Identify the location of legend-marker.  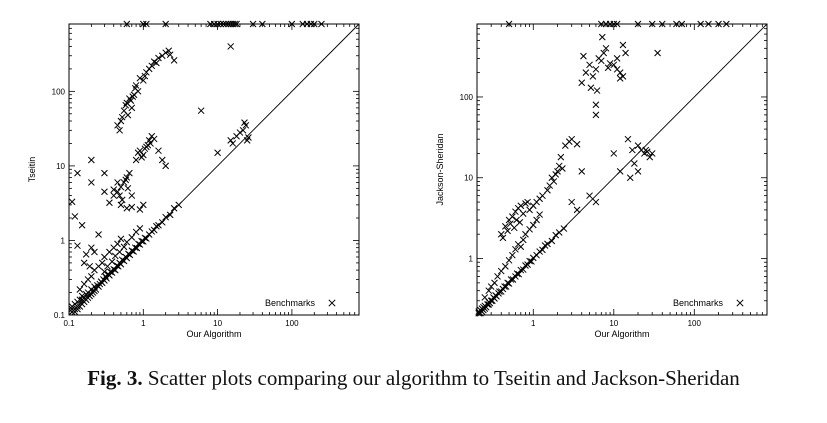
(740, 303).